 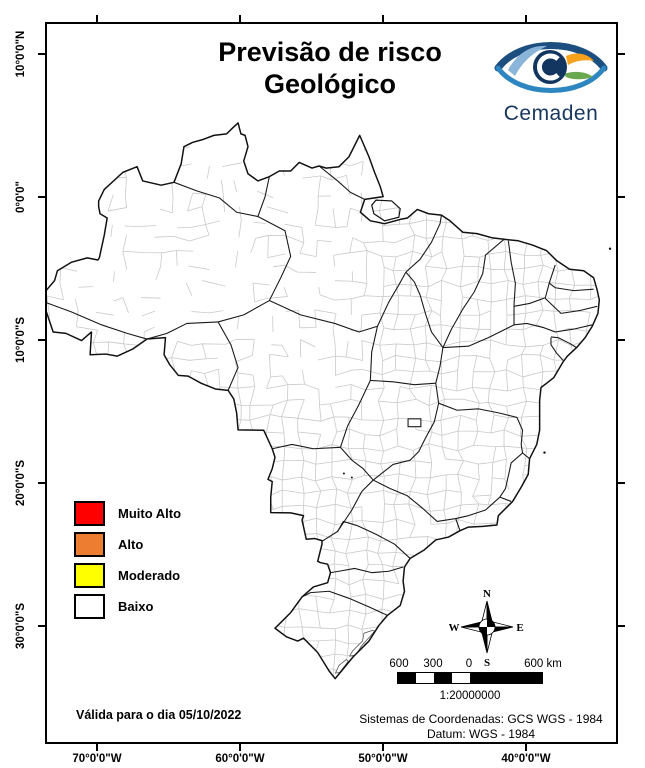 What do you see at coordinates (21, 54) in the screenshot?
I see `lat-label-10n: 10°0'0"N` at bounding box center [21, 54].